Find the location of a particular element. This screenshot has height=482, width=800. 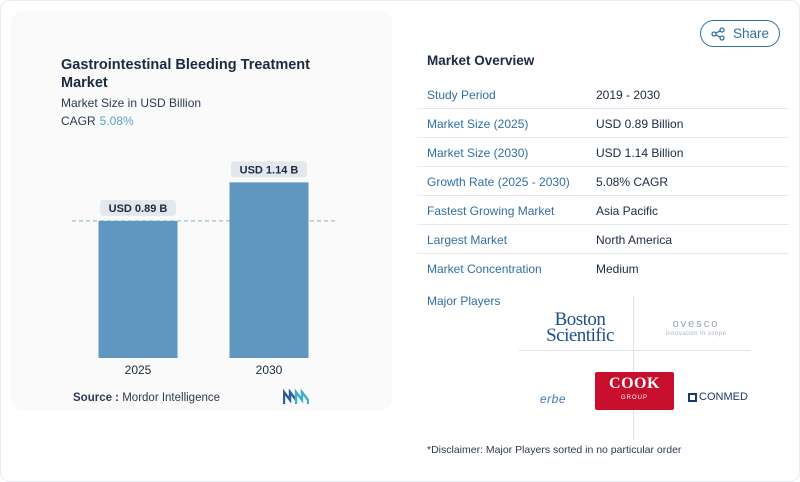

ovesco-logo: ovesco innovation in scope is located at coordinates (696, 327).